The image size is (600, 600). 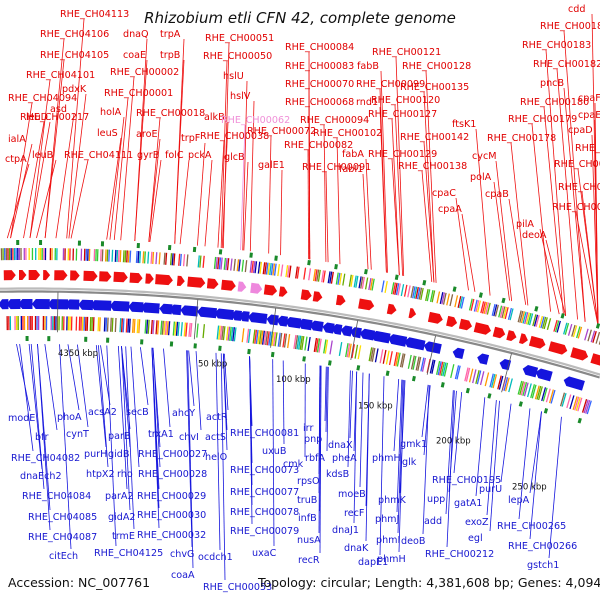 What do you see at coordinates (137, 412) in the screenshot?
I see `gene-label-bottom: secB` at bounding box center [137, 412].